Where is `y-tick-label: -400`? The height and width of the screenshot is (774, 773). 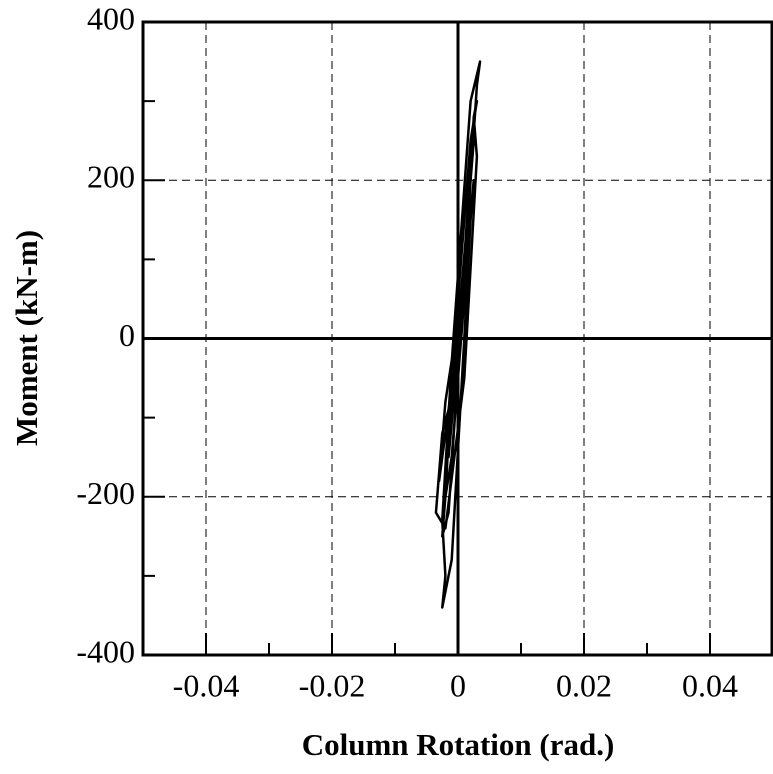
y-tick-label: -400 is located at coordinates (105, 651).